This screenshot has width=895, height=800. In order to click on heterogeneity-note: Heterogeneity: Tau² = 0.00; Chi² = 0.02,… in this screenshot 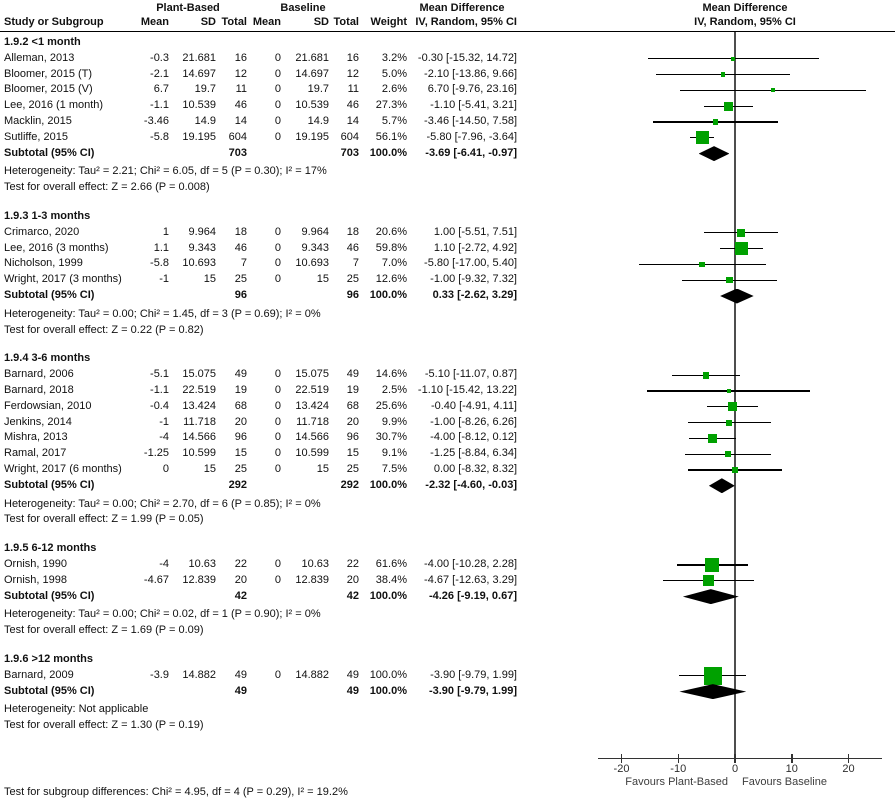, I will do `click(162, 614)`.